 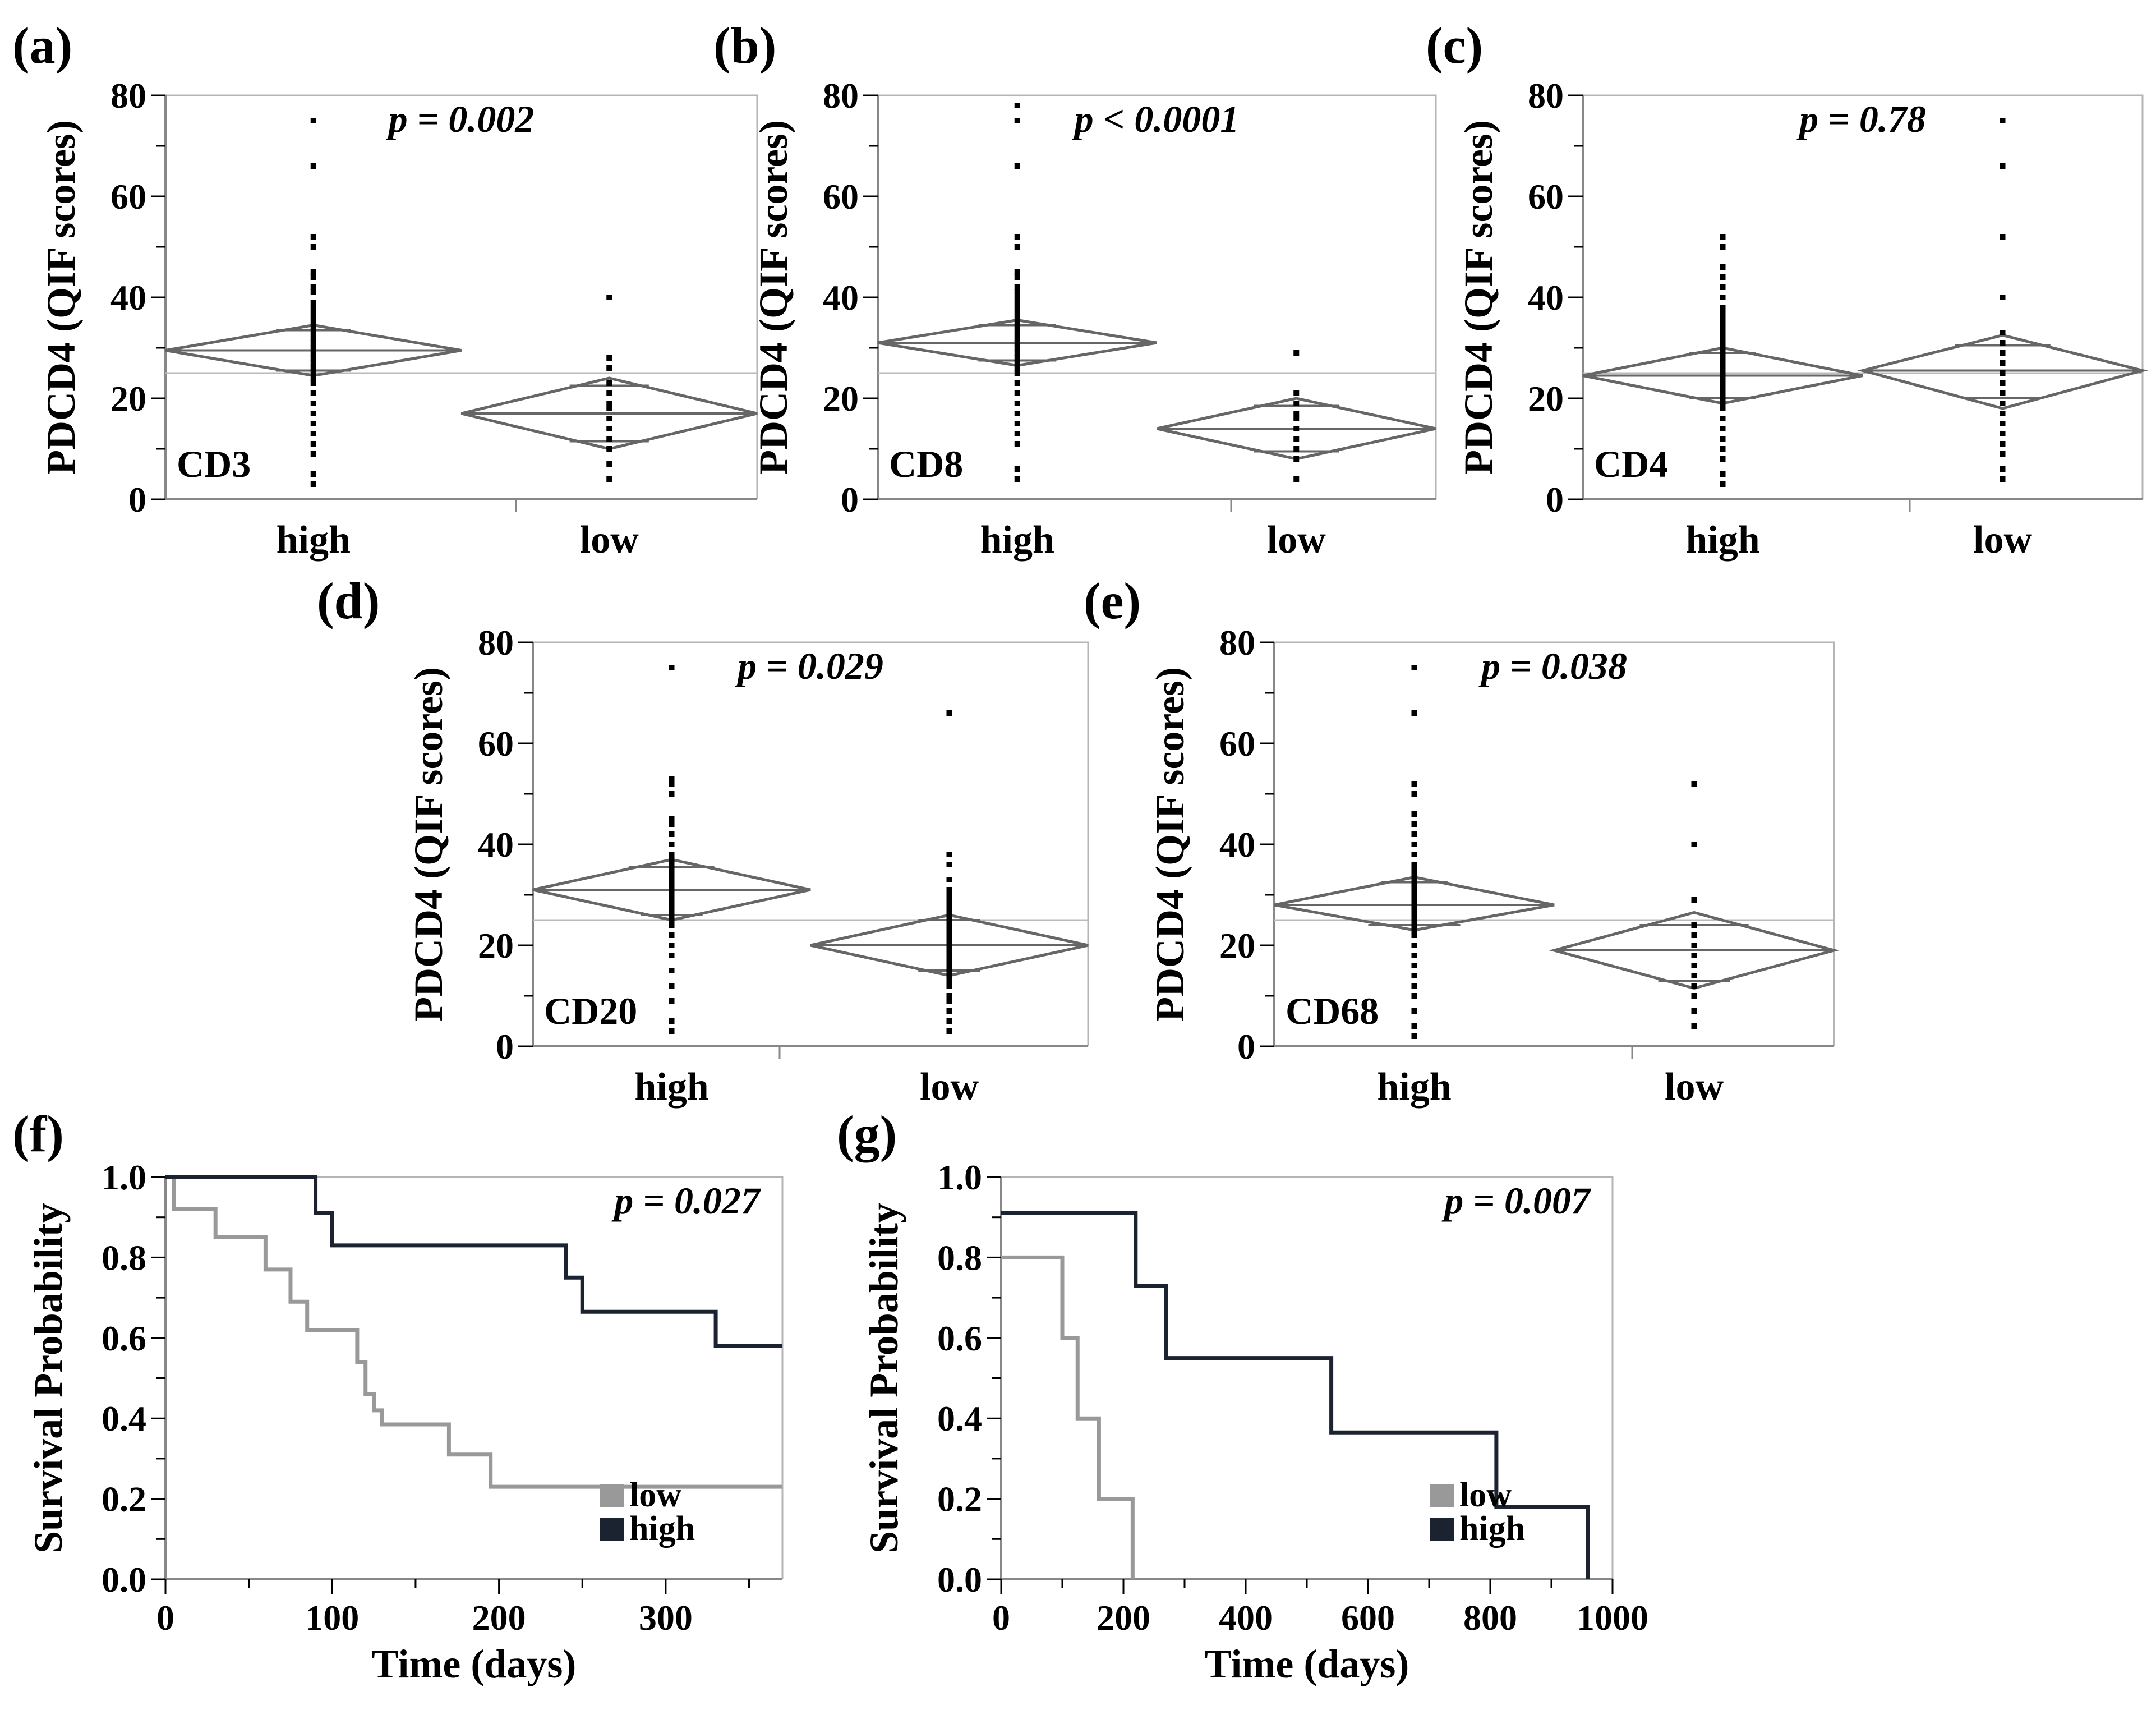 What do you see at coordinates (1156, 119) in the screenshot?
I see `p-value-label: p < 0.0001` at bounding box center [1156, 119].